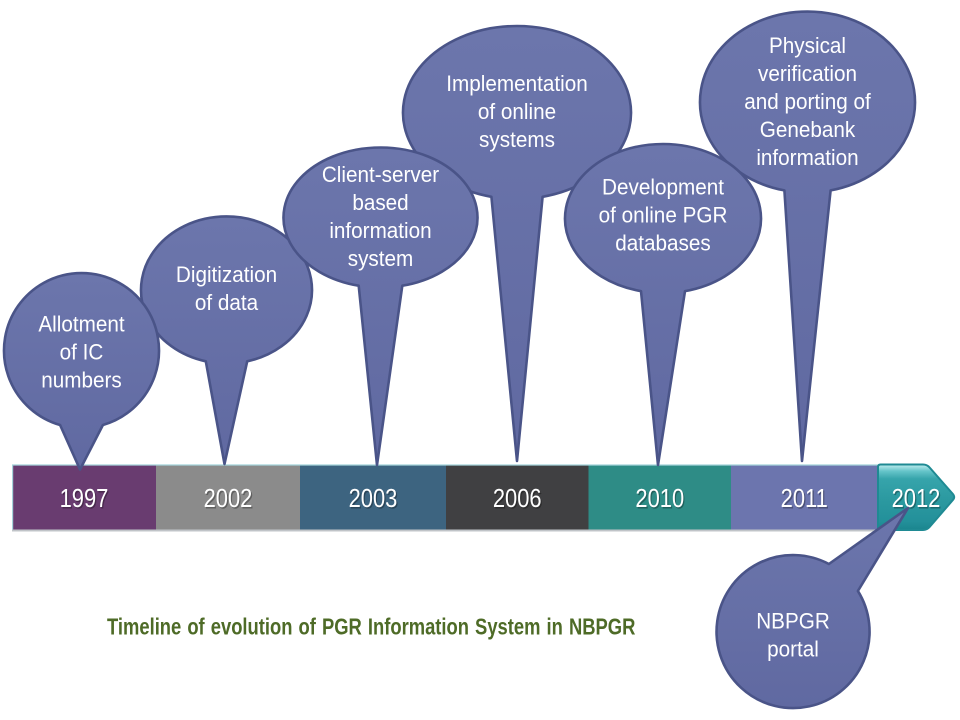 This screenshot has width=960, height=720. Describe the element at coordinates (81, 324) in the screenshot. I see `svg-text: Allotment` at that location.